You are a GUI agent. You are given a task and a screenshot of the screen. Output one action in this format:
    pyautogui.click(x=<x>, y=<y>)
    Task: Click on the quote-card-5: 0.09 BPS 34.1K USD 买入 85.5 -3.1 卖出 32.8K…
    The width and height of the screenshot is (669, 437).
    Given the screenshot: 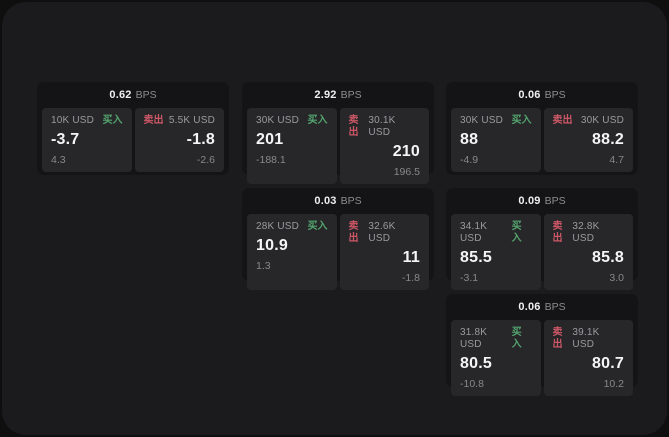 What is the action you would take?
    pyautogui.click(x=542, y=239)
    